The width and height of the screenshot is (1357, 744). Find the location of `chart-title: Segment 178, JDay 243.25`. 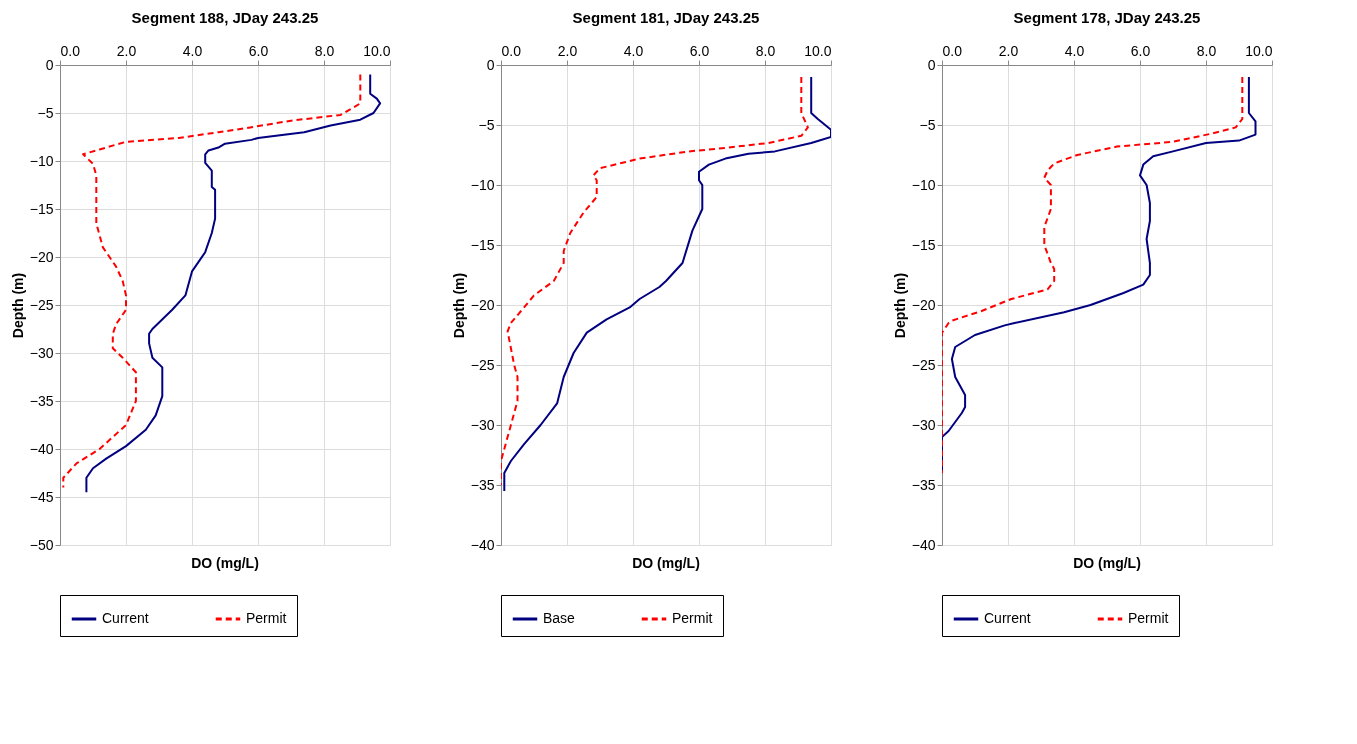

chart-title: Segment 178, JDay 243.25 is located at coordinates (1107, 17).